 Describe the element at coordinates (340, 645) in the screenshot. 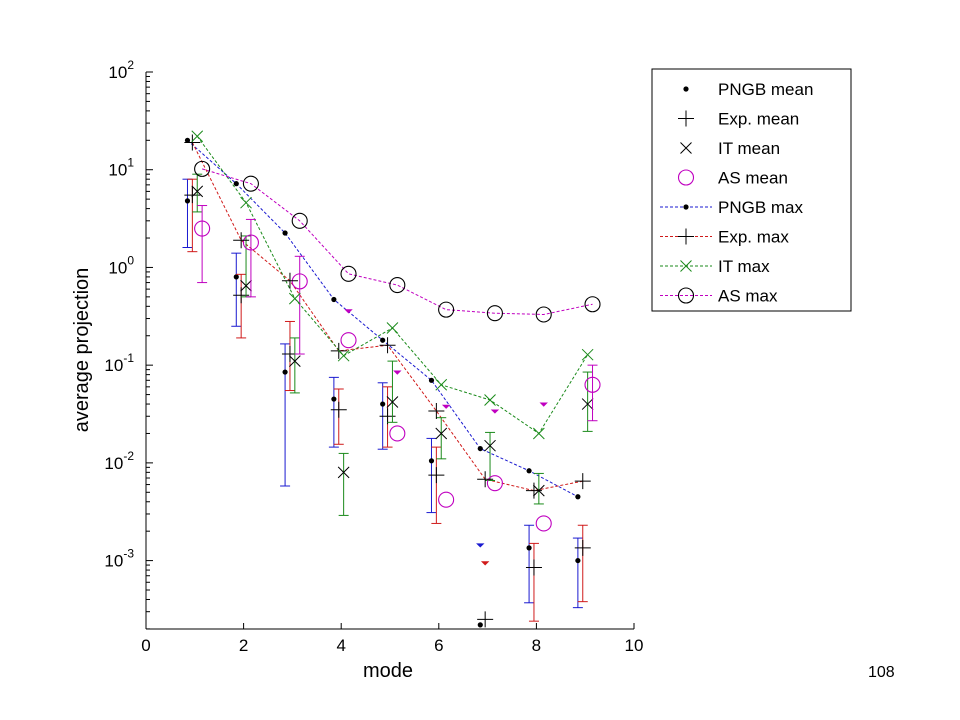

I see `x-tick-label-2: 4` at that location.